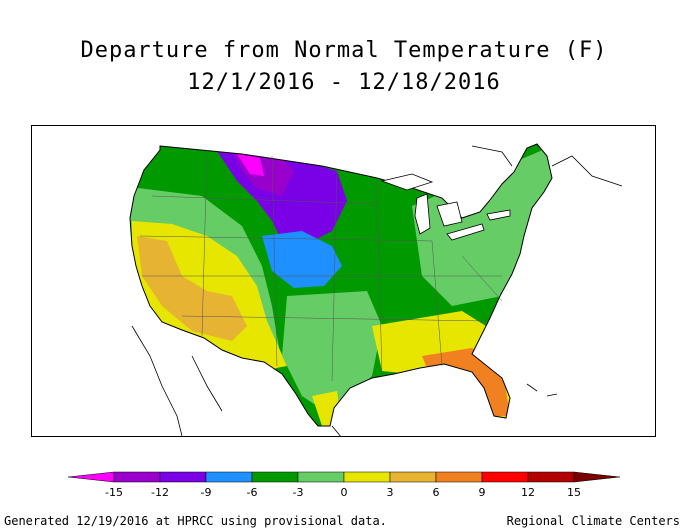 This screenshot has width=688, height=531. Describe the element at coordinates (492, 156) in the screenshot. I see `hudson-coastline` at that location.